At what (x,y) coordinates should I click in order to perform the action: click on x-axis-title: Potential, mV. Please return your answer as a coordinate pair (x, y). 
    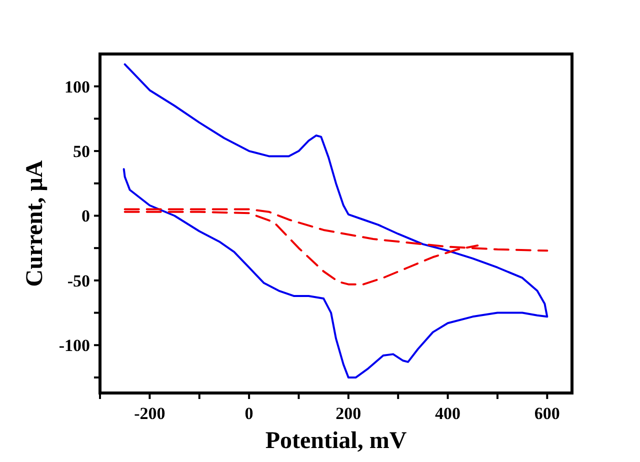
    Looking at the image, I should click on (336, 441).